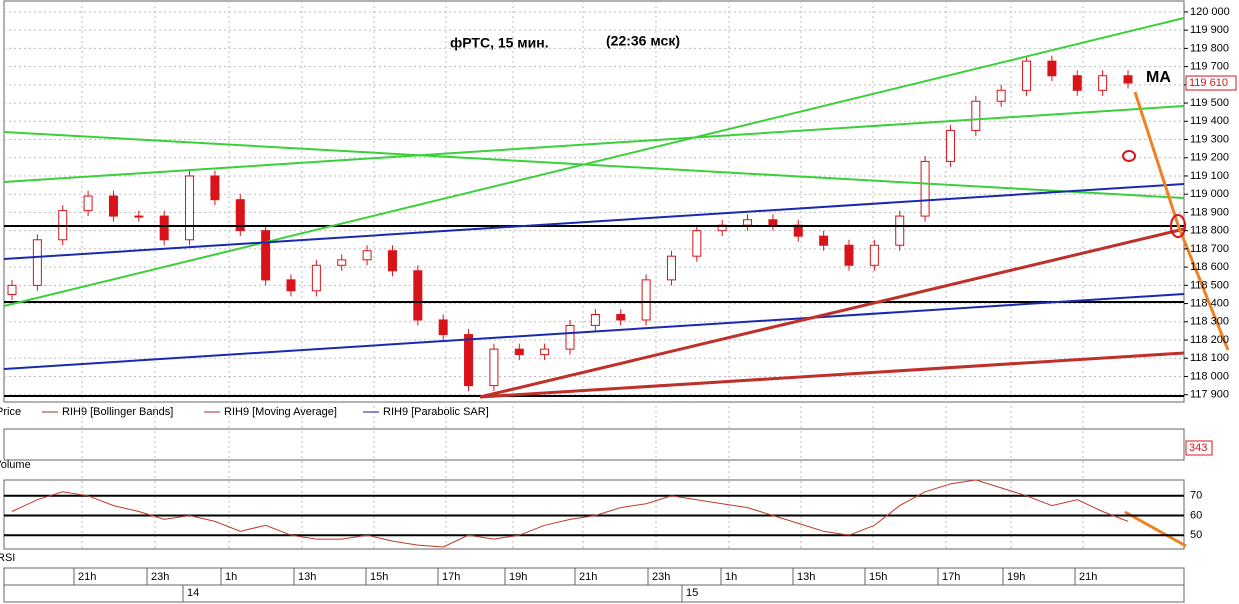 The image size is (1239, 604). I want to click on y-tick-label: 117 900, so click(1209, 395).